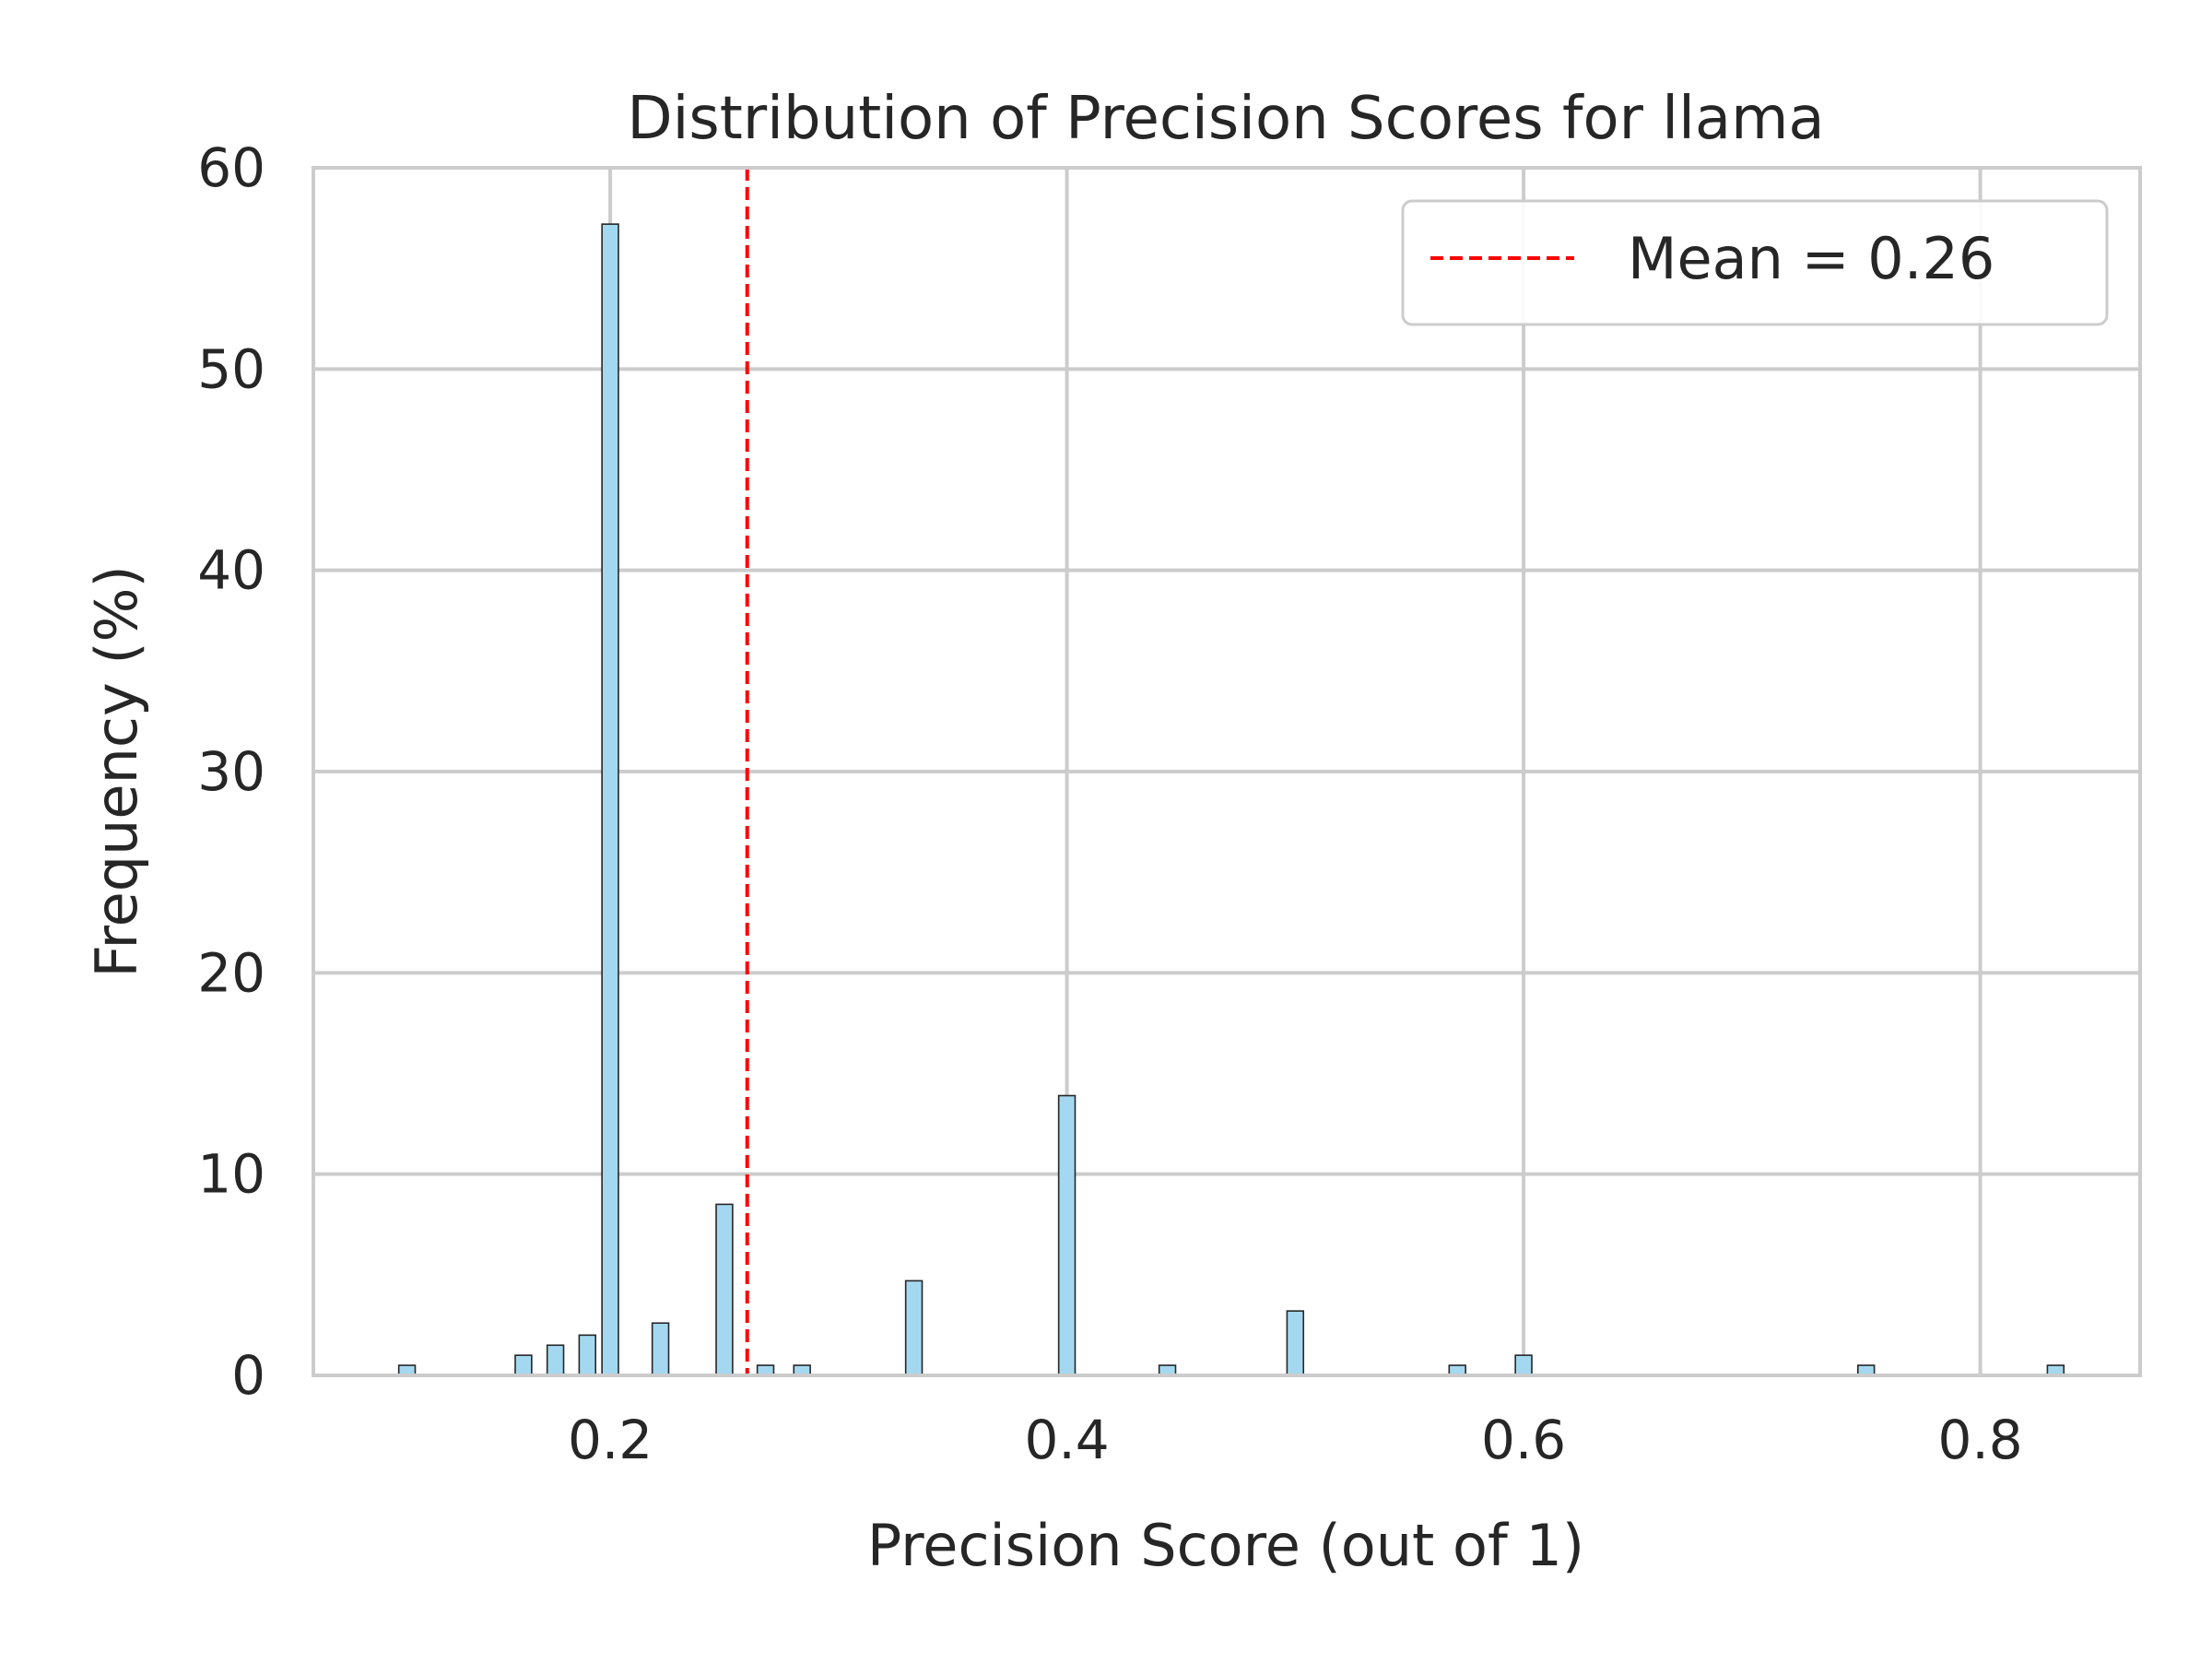 This screenshot has height=1663, width=2212. I want to click on y-tick-label: 0, so click(248, 1375).